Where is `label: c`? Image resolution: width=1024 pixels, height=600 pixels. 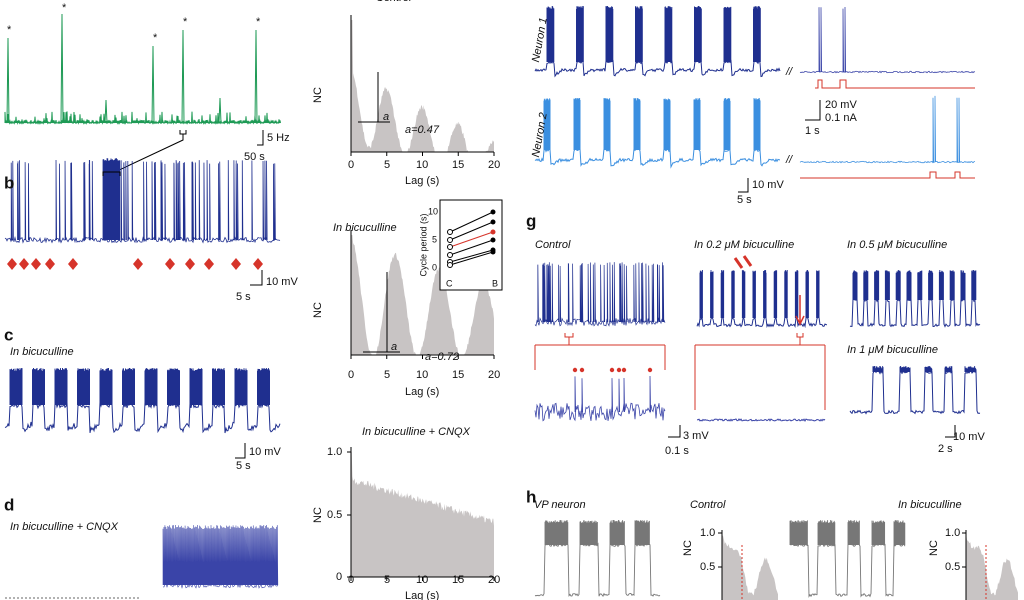 label: c is located at coordinates (8, 334).